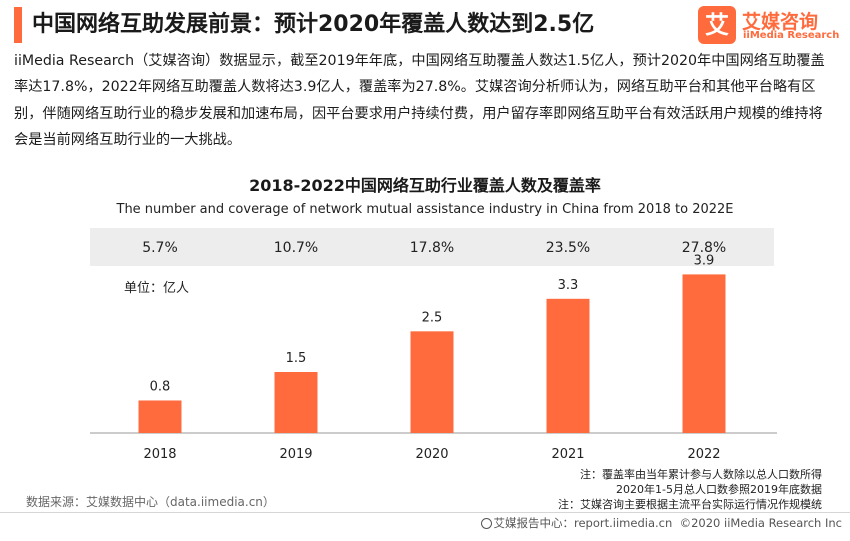  I want to click on coverage-rate-label: 27.8%, so click(704, 248).